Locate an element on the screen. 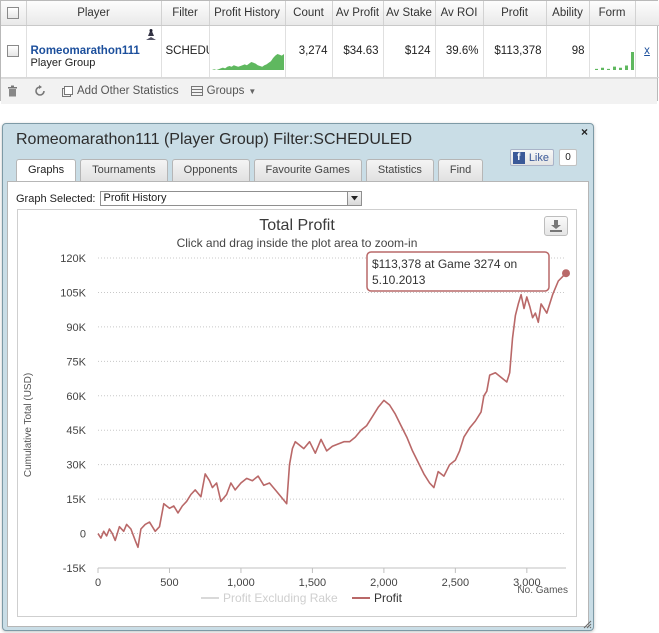  graph-select-row: Graph Selected: Profit History is located at coordinates (189, 198).